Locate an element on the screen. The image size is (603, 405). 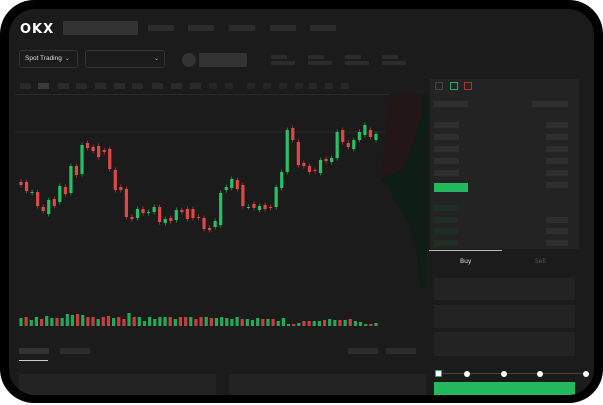
slider-track is located at coordinates (513, 373).